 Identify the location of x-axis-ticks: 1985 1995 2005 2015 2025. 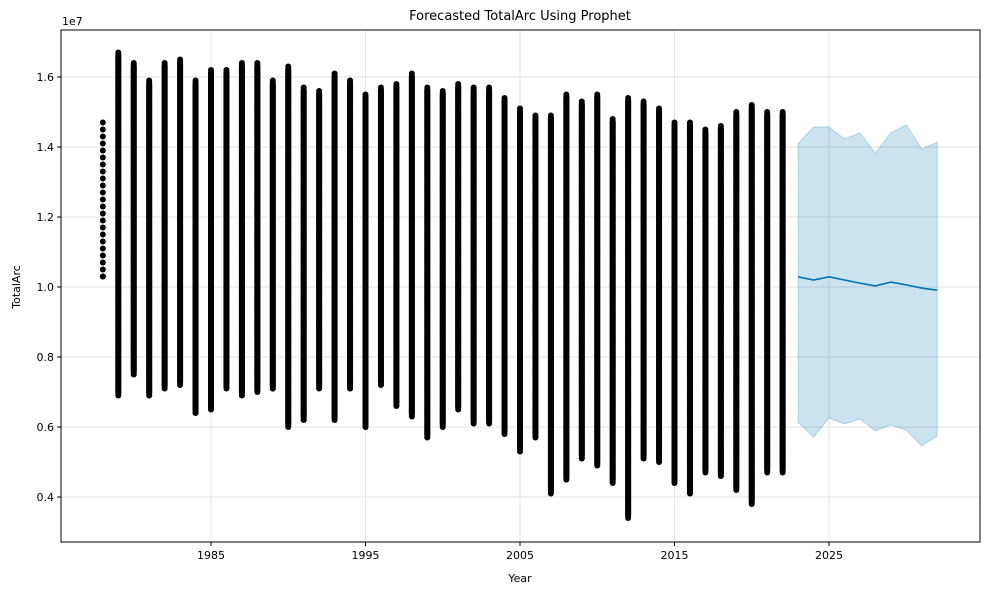
(520, 552).